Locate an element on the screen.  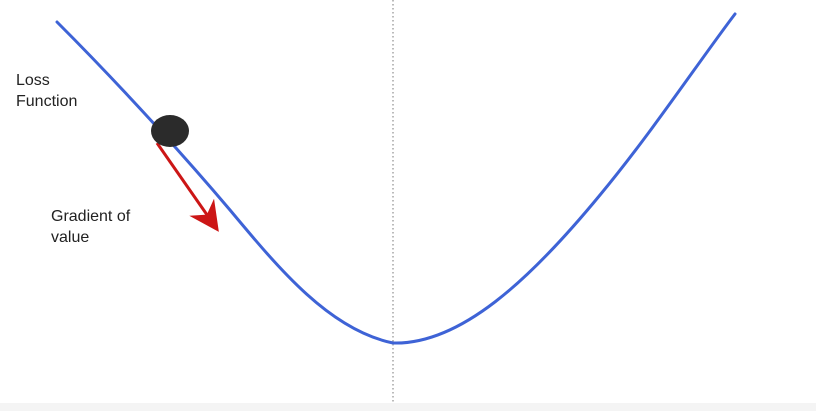
loss-function-label-line2: Function is located at coordinates (47, 101).